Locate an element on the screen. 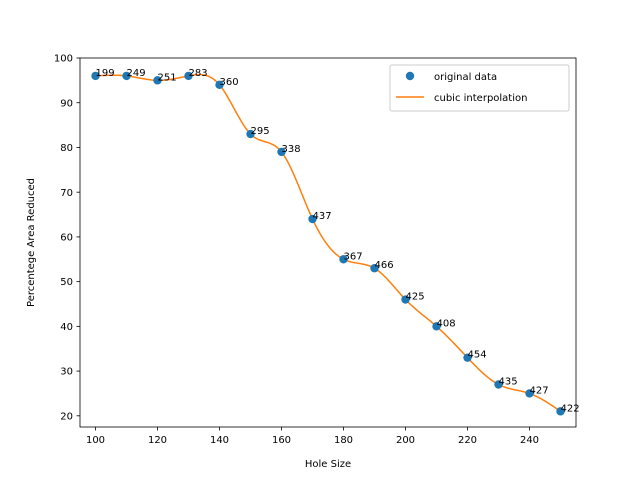  x-tick-label: 220 is located at coordinates (467, 440).